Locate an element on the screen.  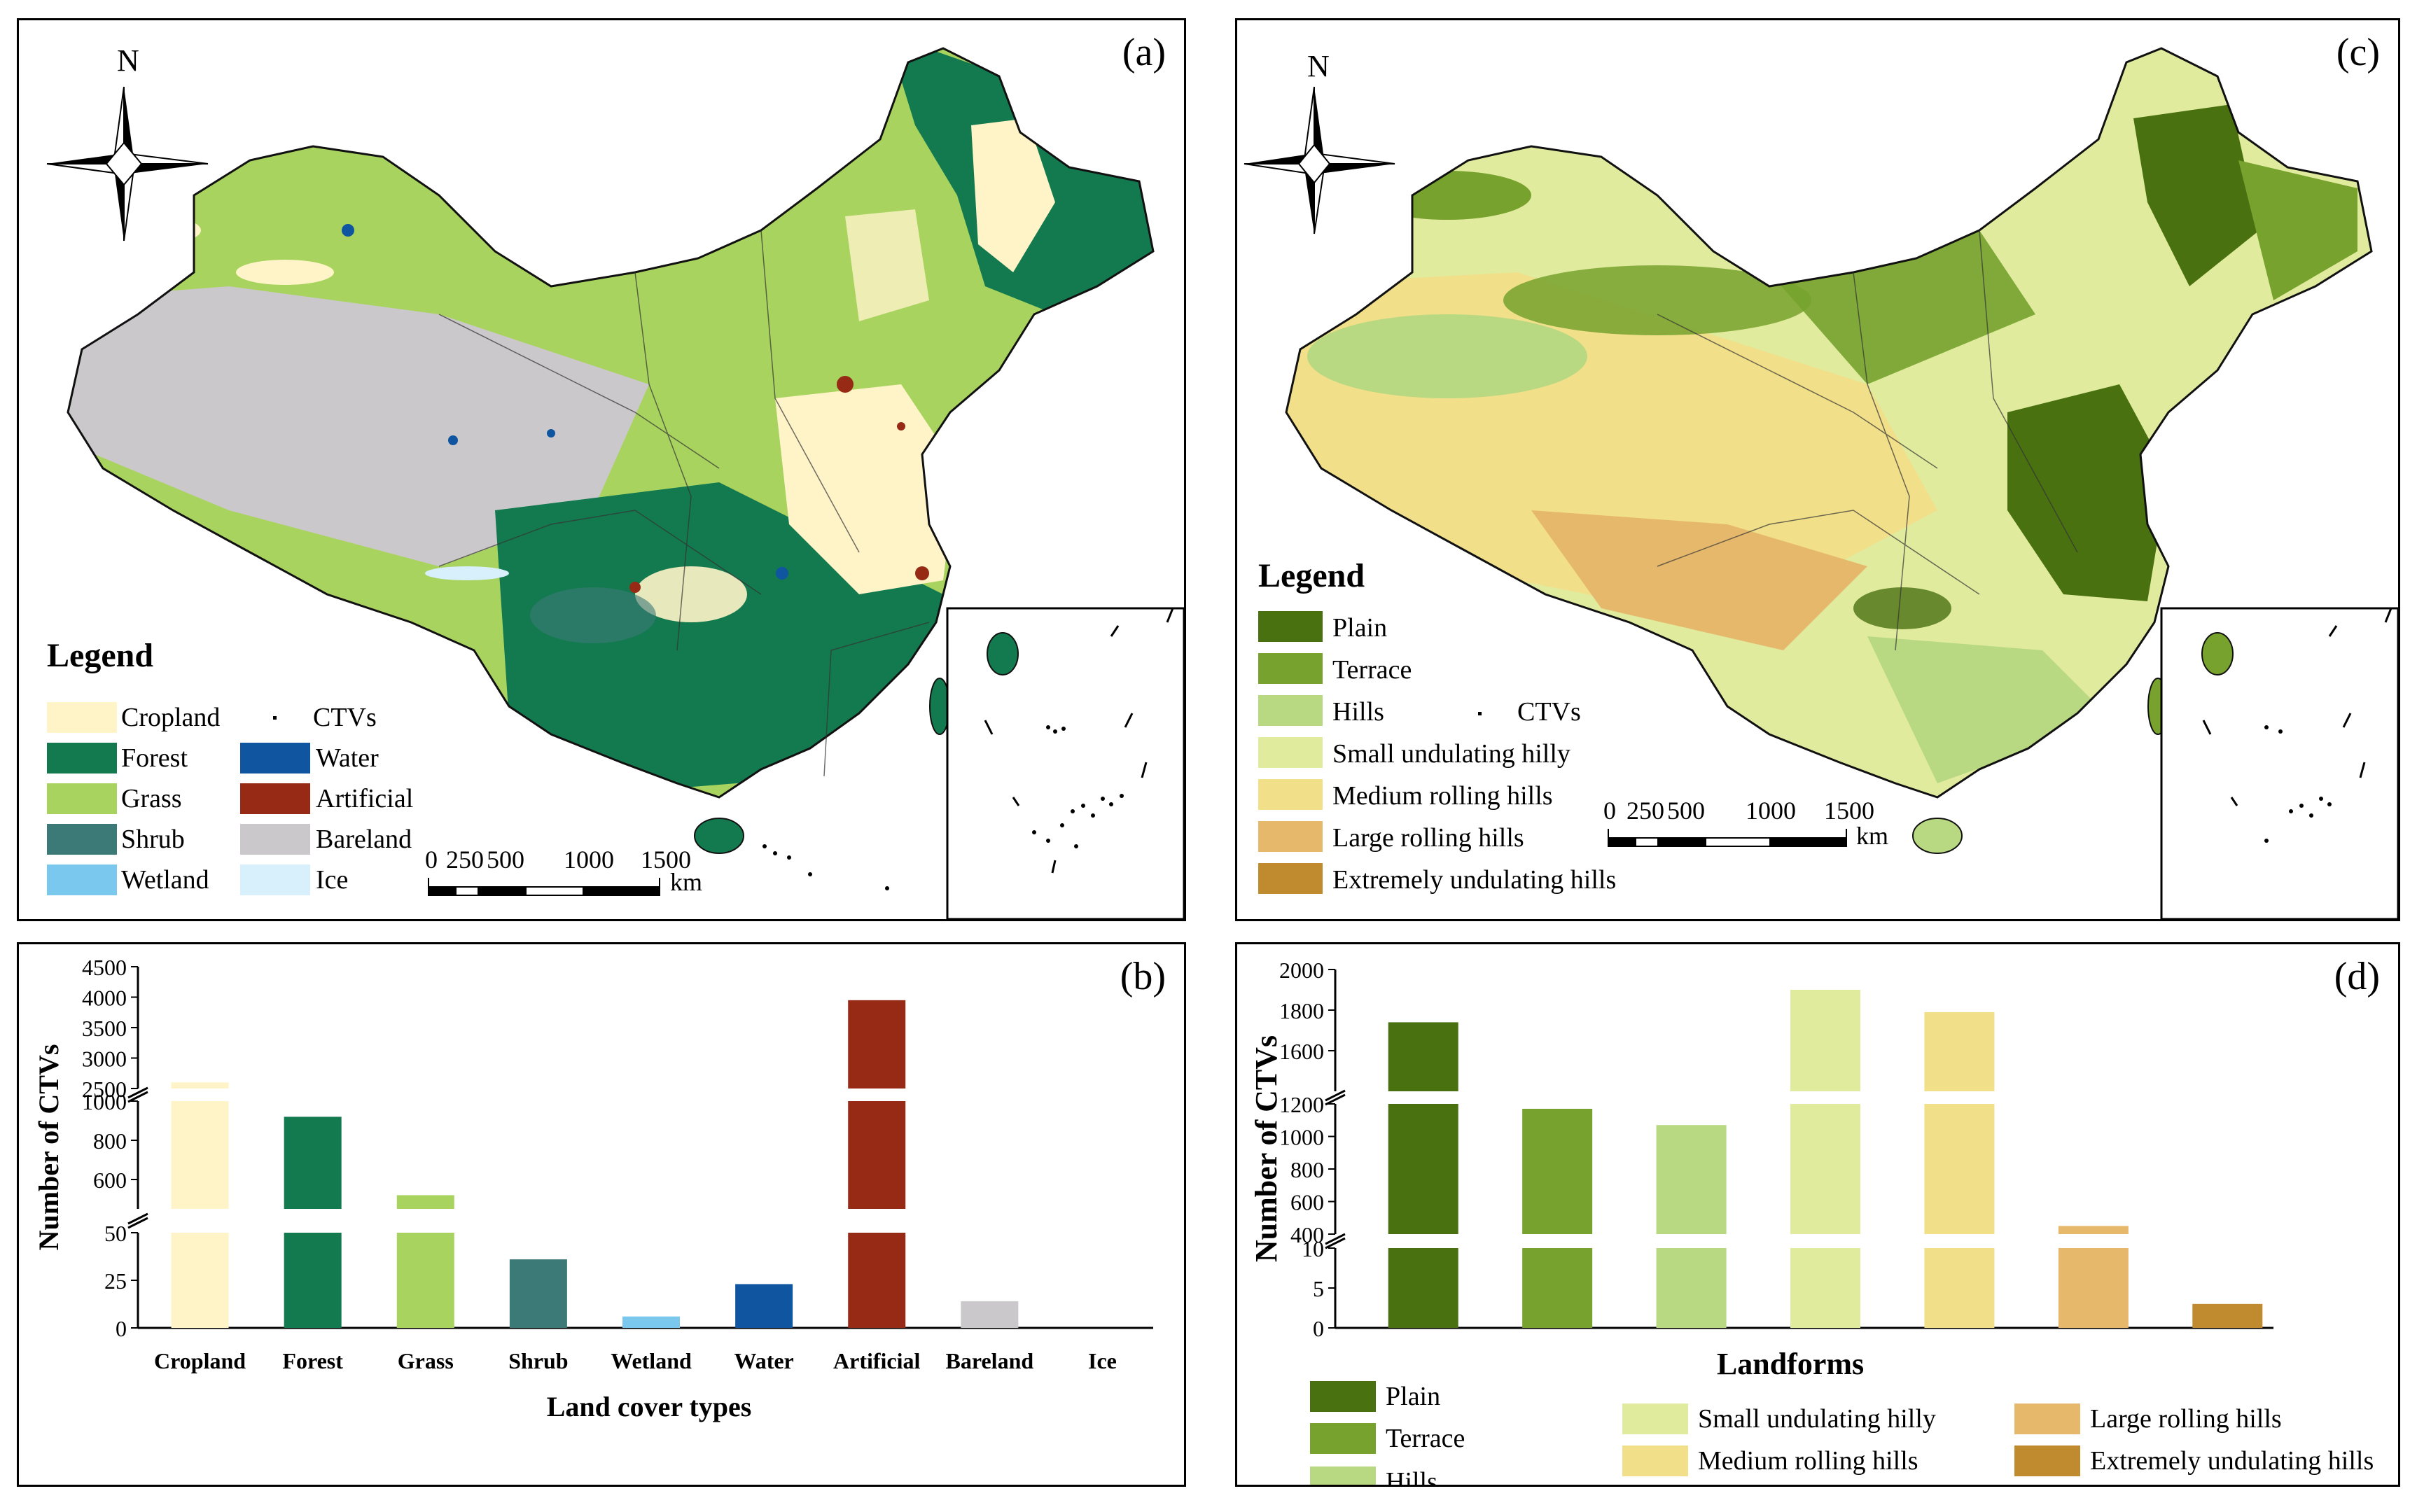
scale-tick-1000: 1000 is located at coordinates (1771, 811).